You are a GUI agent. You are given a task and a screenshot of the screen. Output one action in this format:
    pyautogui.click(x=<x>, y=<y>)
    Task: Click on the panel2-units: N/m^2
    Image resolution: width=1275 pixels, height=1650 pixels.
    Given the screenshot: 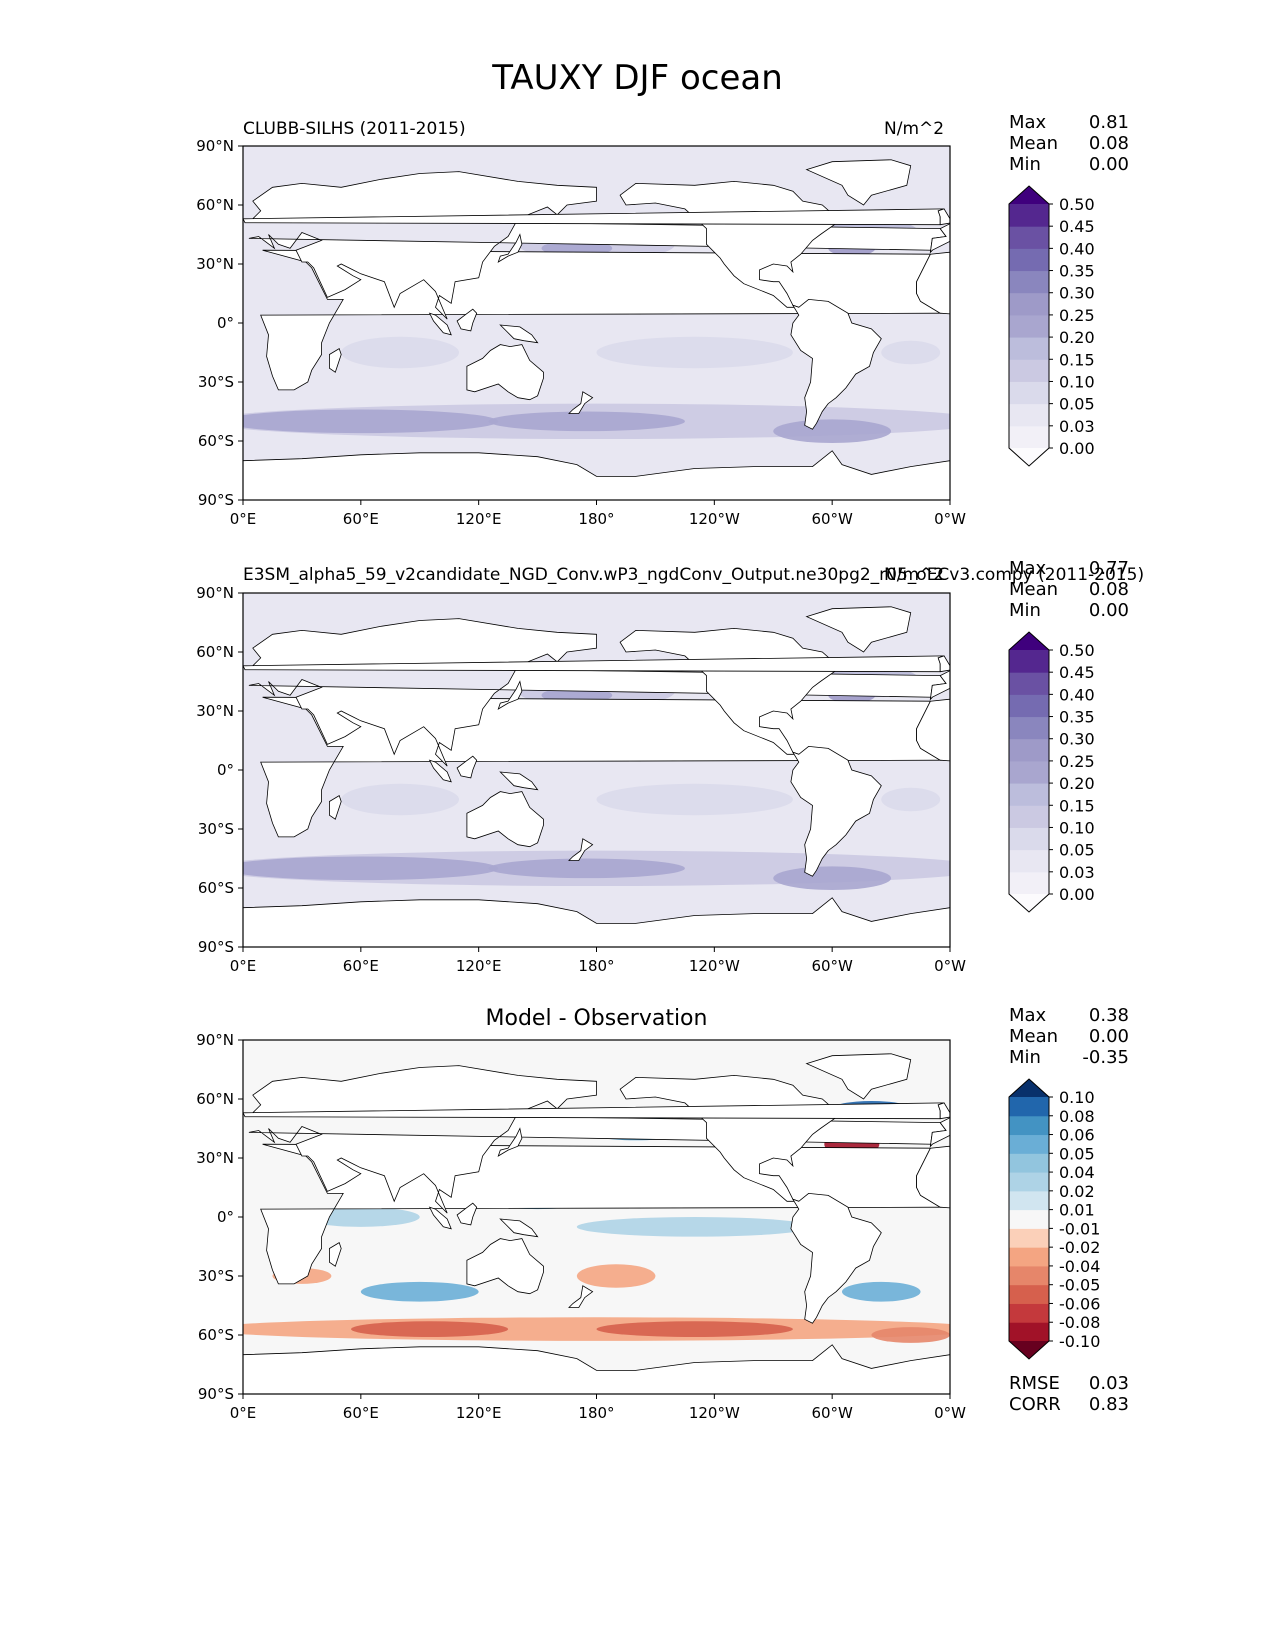 What is the action you would take?
    pyautogui.click(x=914, y=575)
    